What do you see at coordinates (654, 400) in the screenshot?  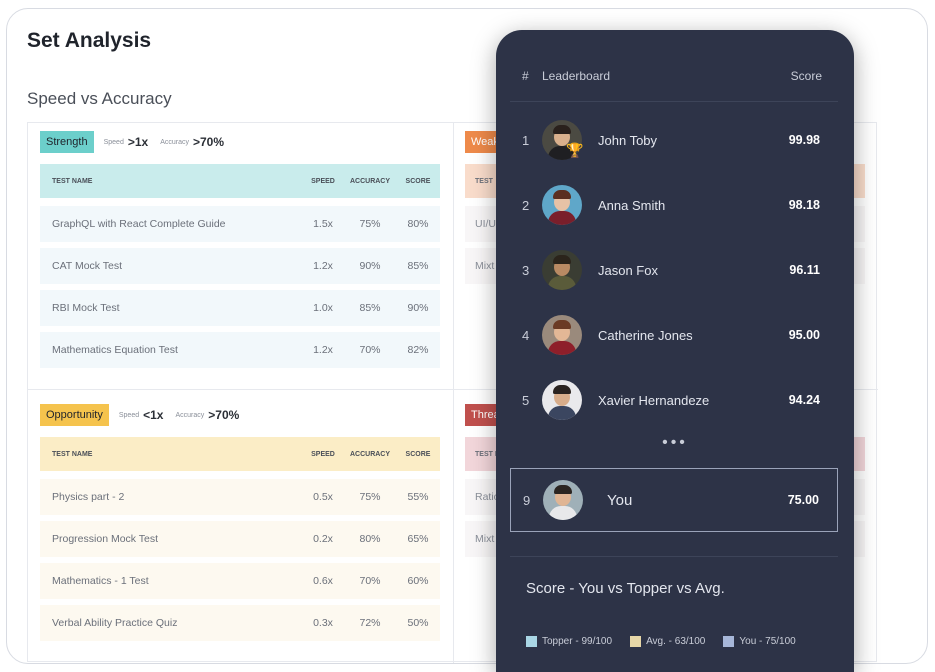 I see `player-name: Xavier Hernandeze` at bounding box center [654, 400].